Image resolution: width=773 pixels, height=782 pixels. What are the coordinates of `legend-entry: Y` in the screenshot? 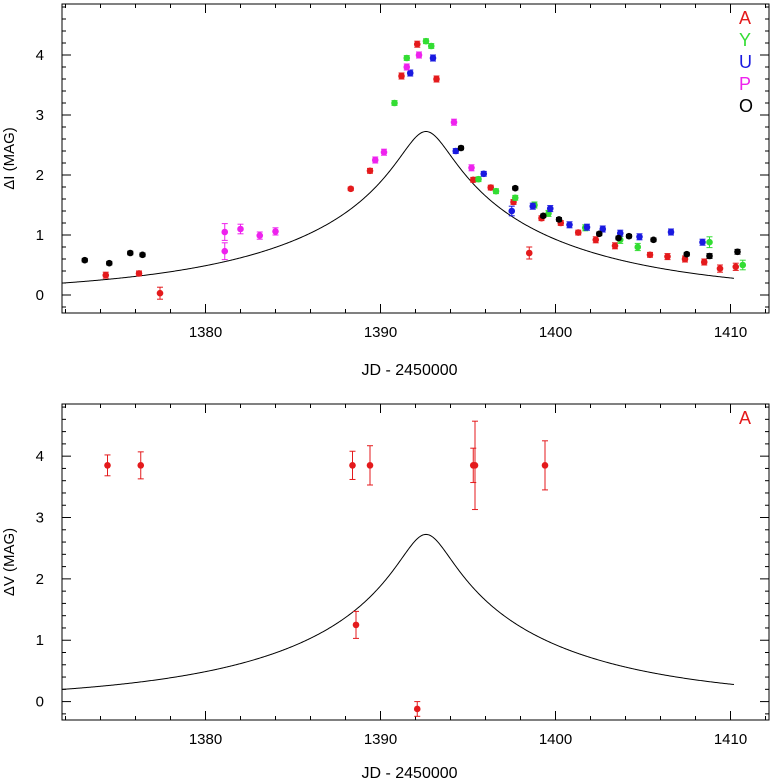 It's located at (745, 40).